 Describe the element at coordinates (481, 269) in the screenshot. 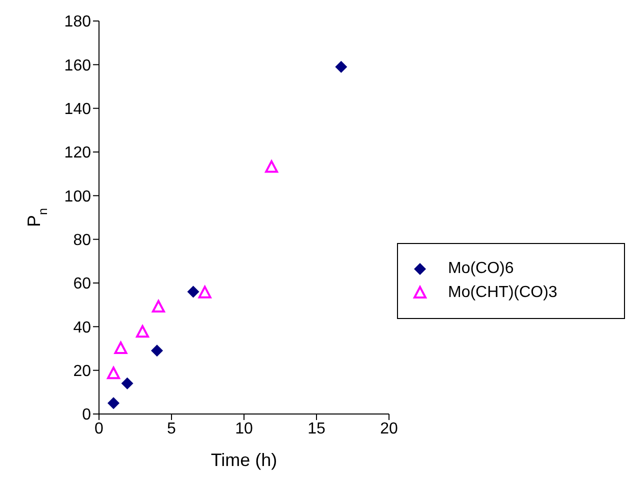

I see `legend-label: Mo(CO)6` at that location.